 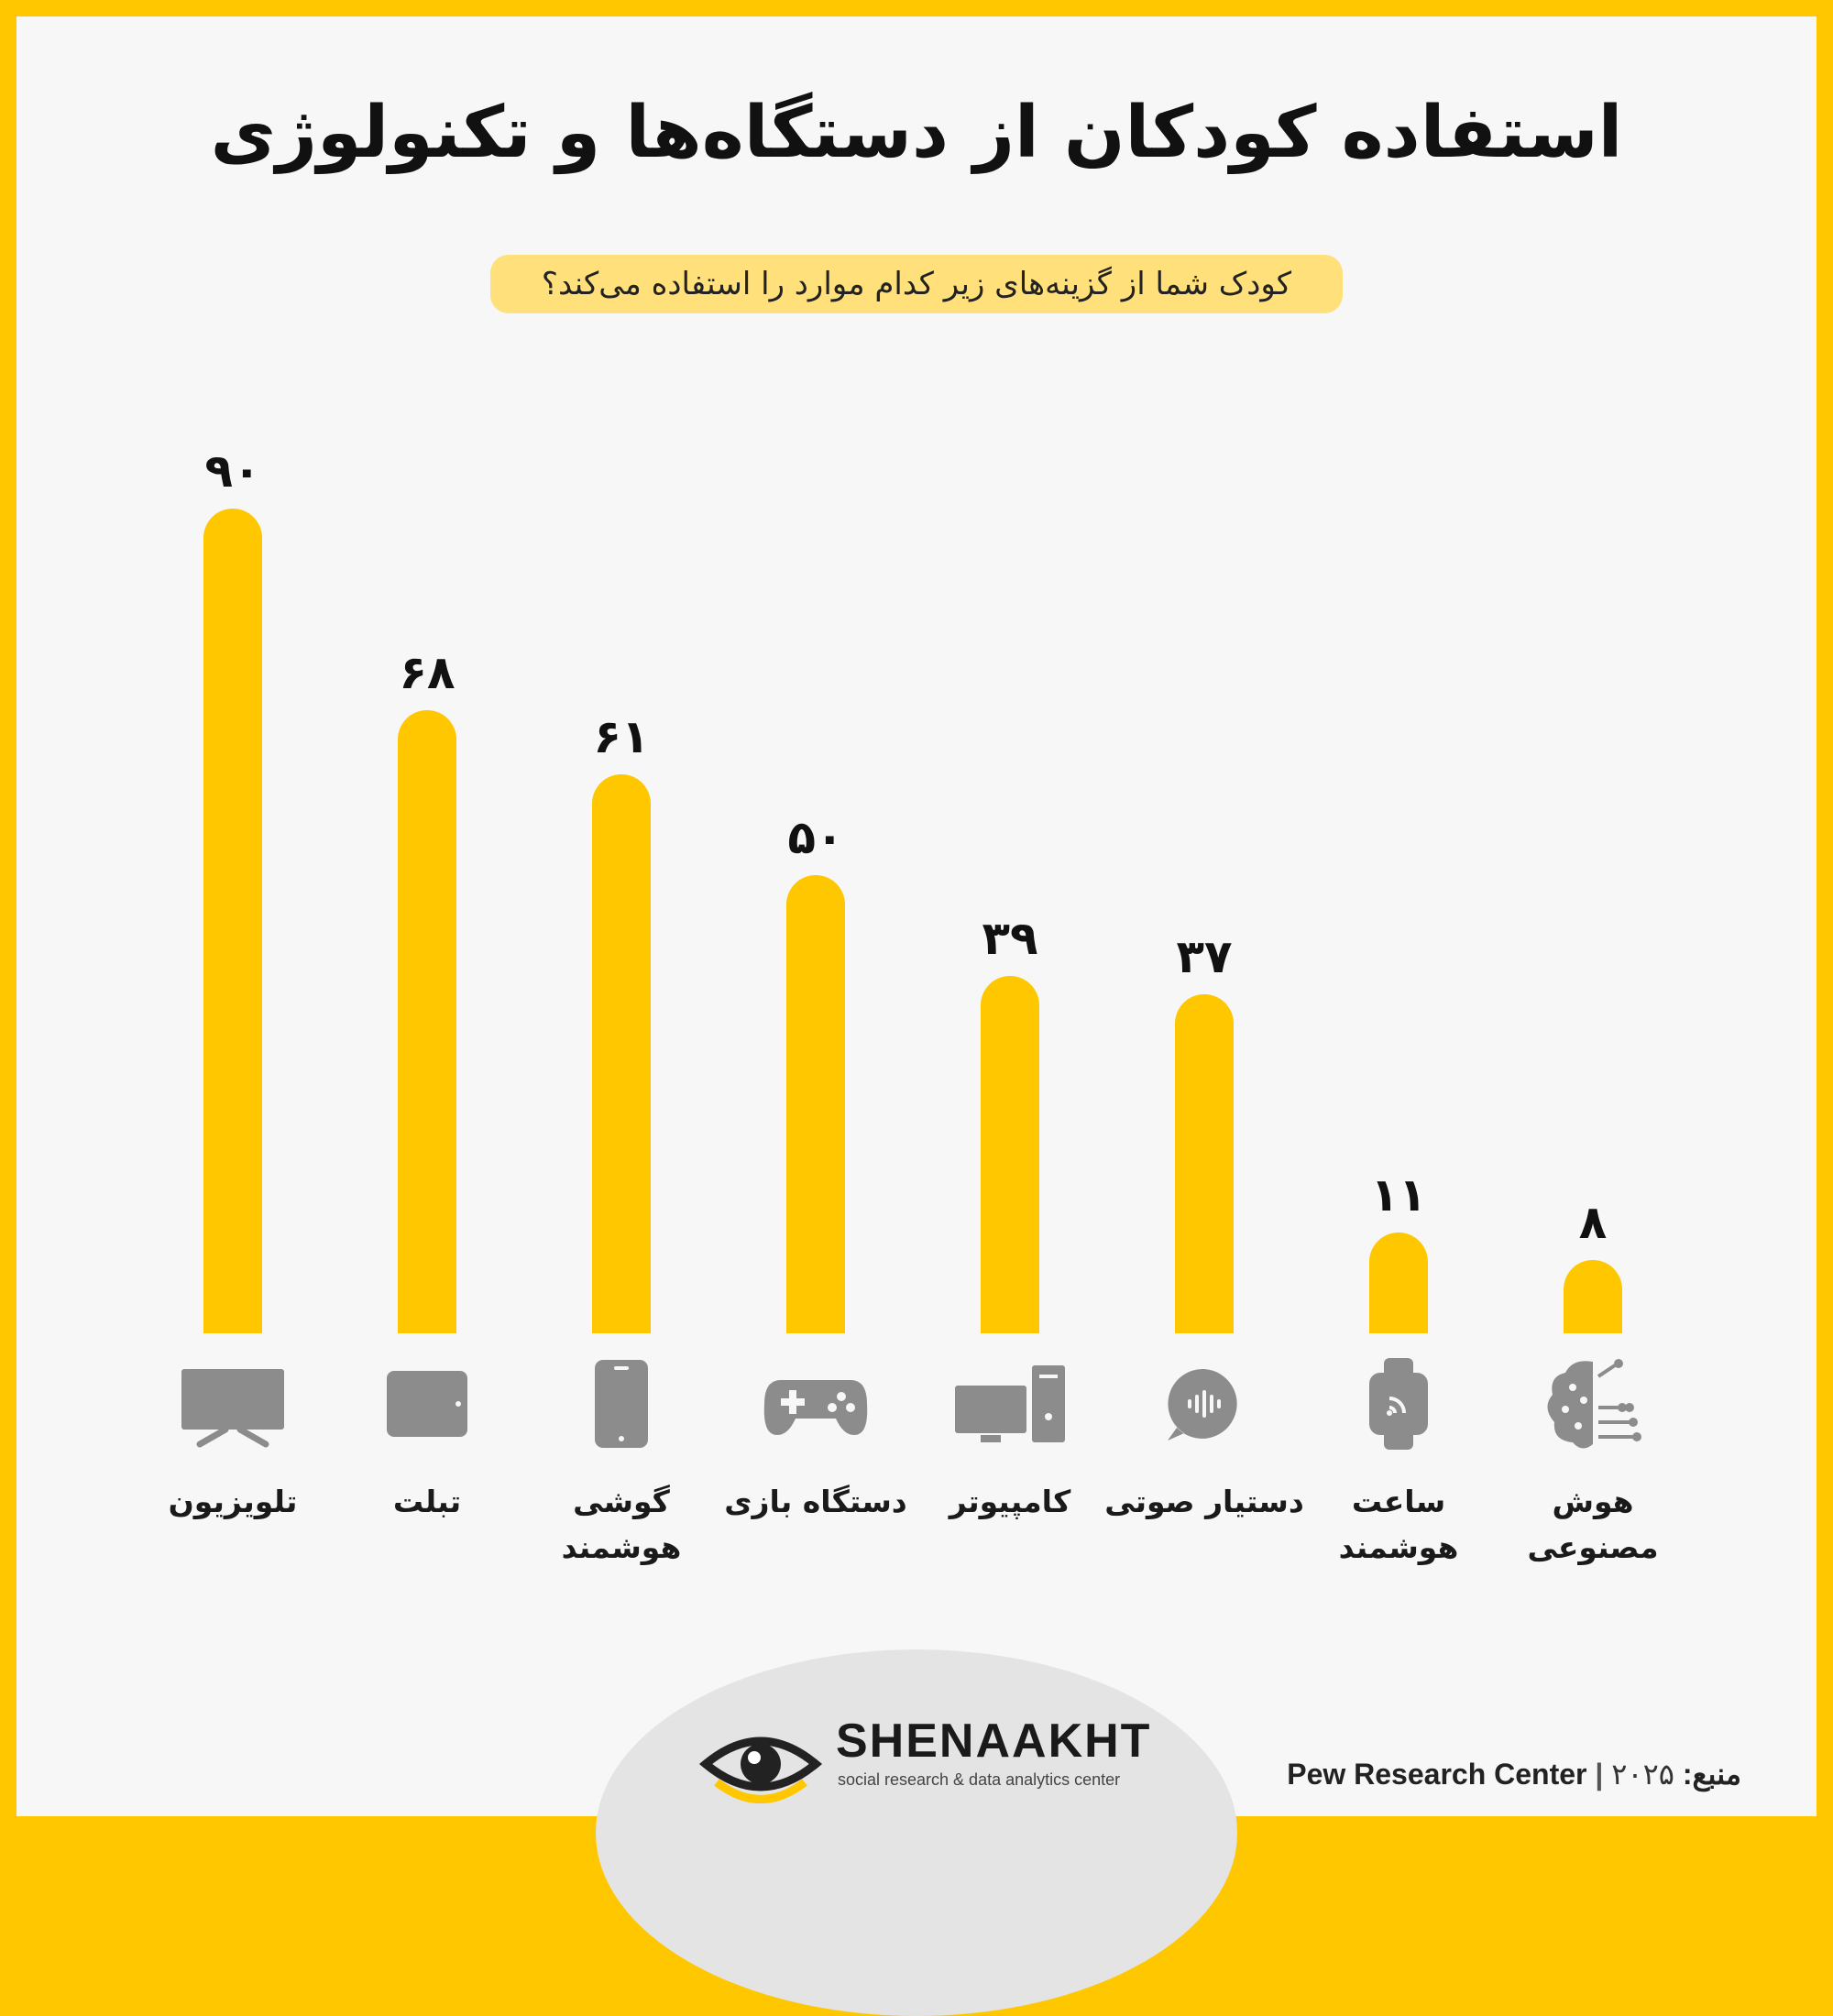 What do you see at coordinates (427, 1404) in the screenshot?
I see `tablet-icon` at bounding box center [427, 1404].